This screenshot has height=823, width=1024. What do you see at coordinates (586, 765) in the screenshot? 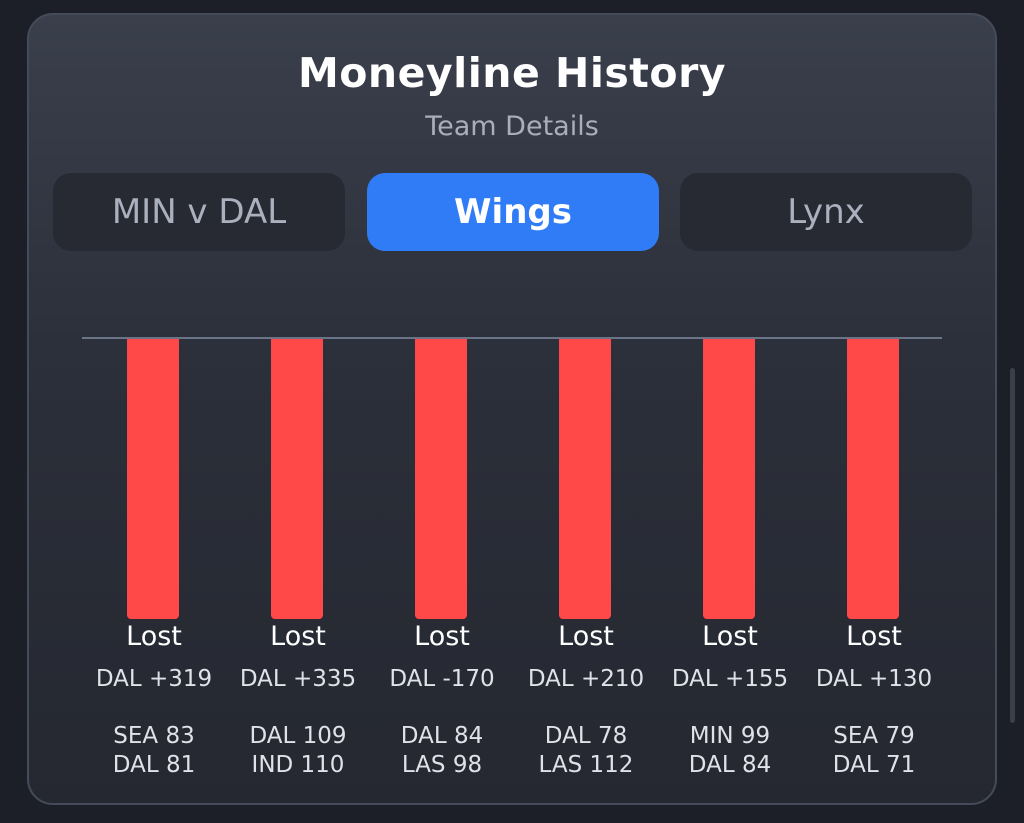
I see `score-line-2: LAS 112` at bounding box center [586, 765].